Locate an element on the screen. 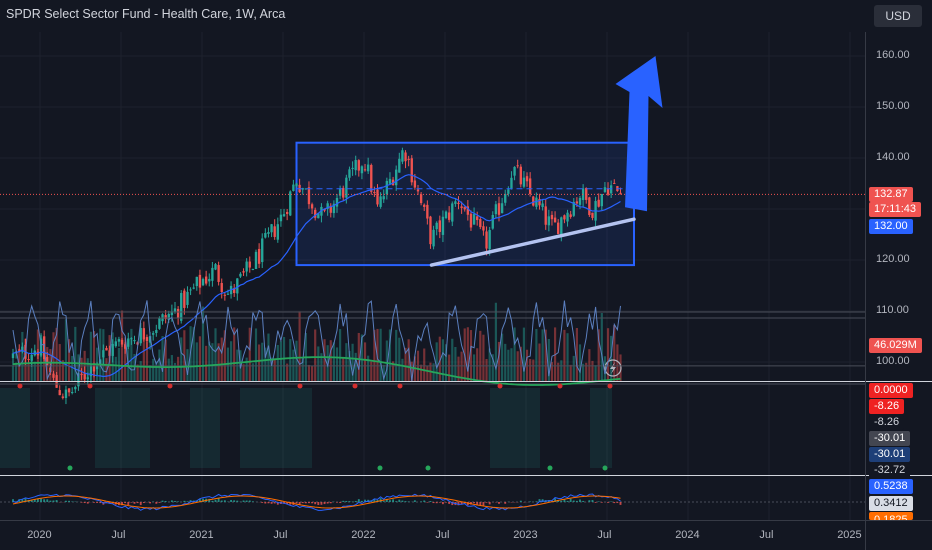 The image size is (932, 550). volume-badge: 46.029M is located at coordinates (895, 345).